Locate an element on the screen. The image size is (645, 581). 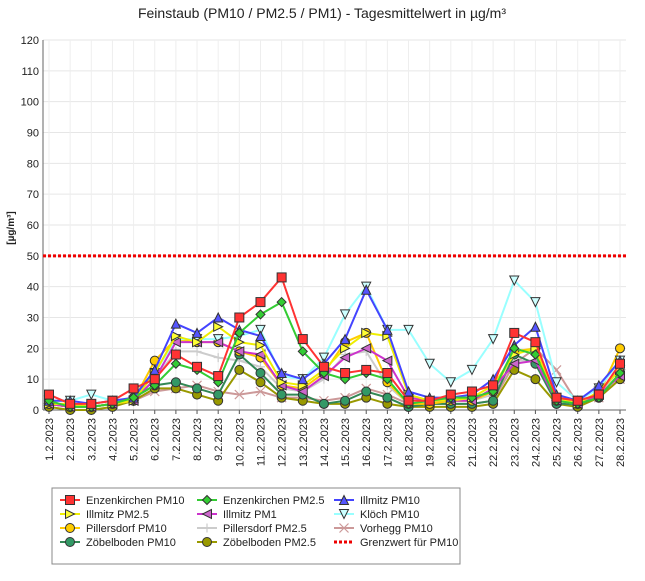
legend-item: Pillersdorf PM10 is located at coordinates (113, 529).